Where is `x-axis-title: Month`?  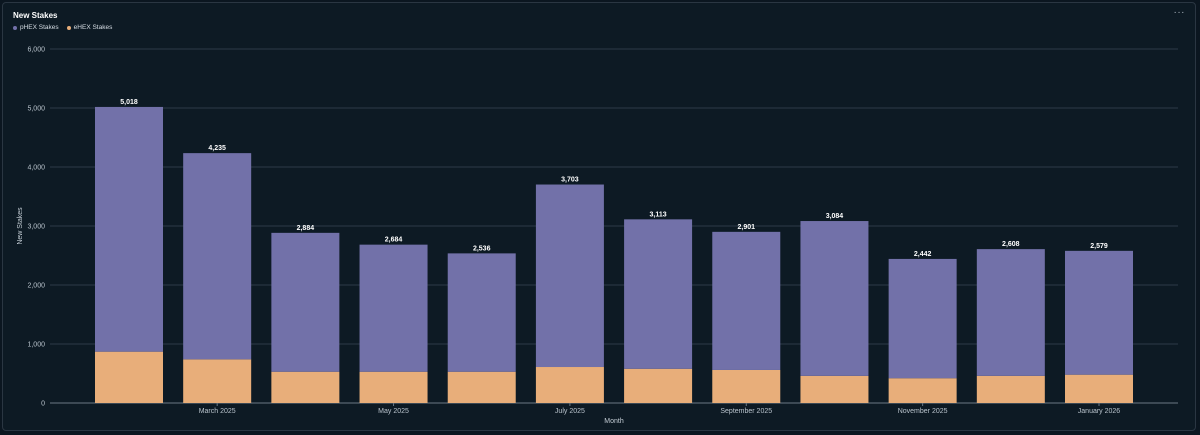 x-axis-title: Month is located at coordinates (614, 421).